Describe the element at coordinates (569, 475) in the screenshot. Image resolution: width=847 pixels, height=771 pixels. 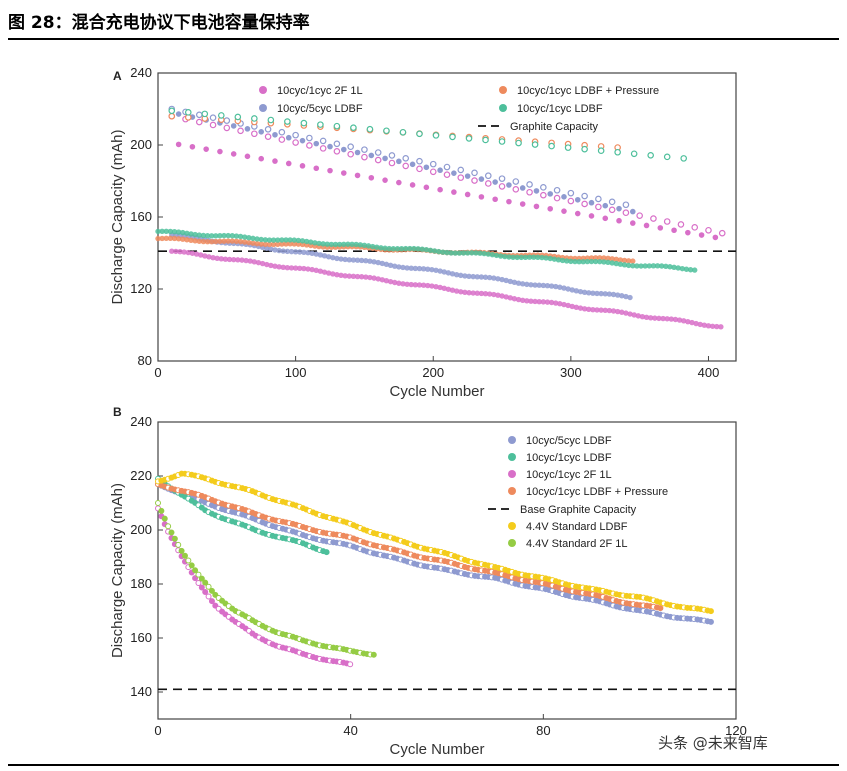
I see `legend-label: 10cyc/1cyc 2F 1L` at that location.